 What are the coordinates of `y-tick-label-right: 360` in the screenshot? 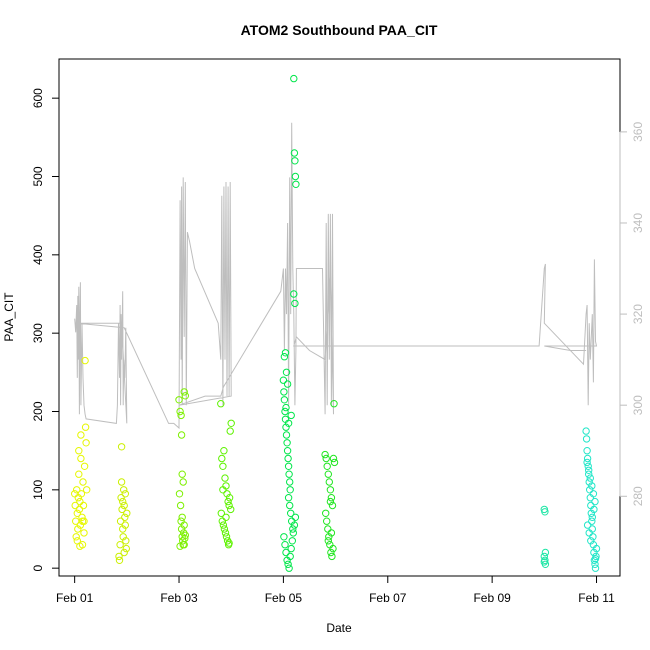 It's located at (638, 132).